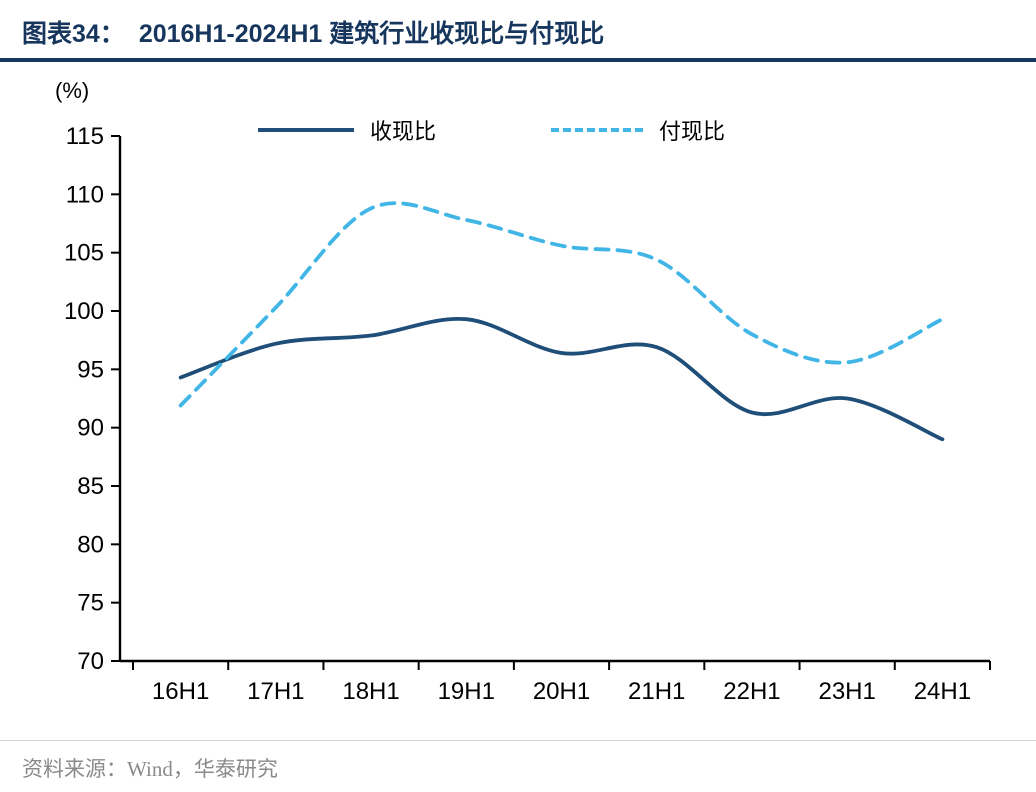  Describe the element at coordinates (403, 131) in the screenshot. I see `legend-label-series-0: 收现比` at that location.